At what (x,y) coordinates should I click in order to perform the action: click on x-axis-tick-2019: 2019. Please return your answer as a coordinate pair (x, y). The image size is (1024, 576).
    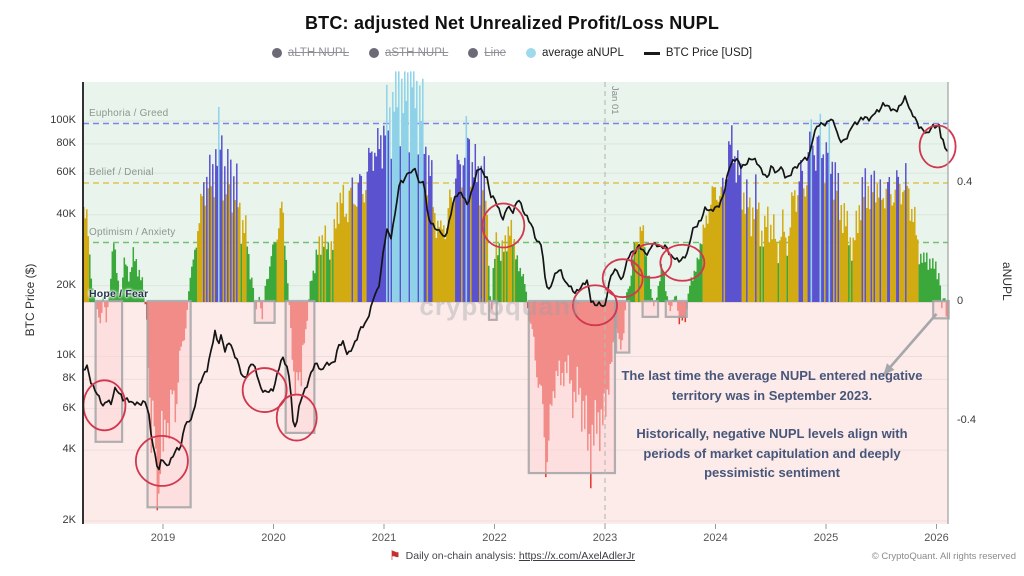
    Looking at the image, I should click on (163, 538).